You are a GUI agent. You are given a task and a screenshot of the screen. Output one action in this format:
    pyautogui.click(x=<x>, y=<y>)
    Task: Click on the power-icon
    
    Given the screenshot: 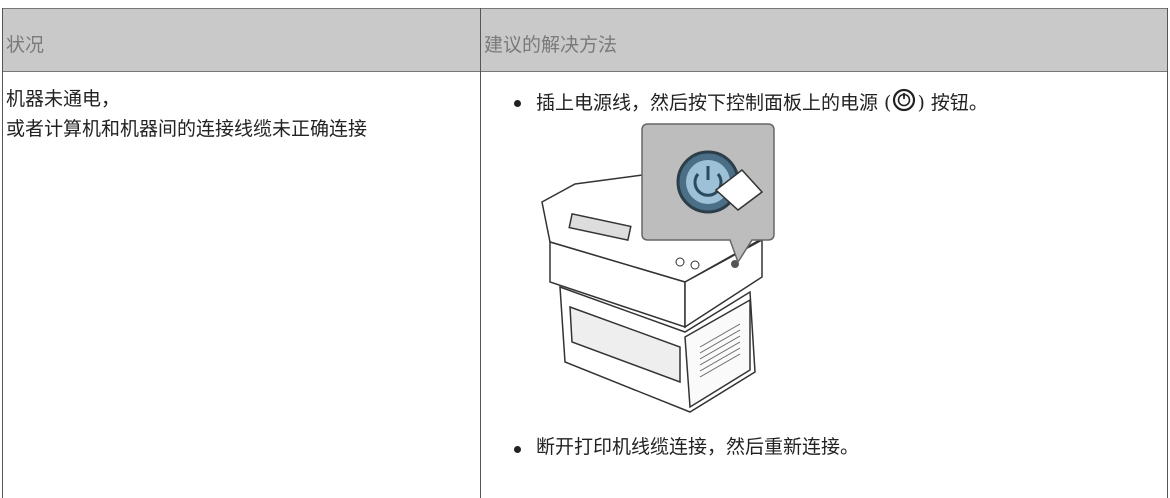 What is the action you would take?
    pyautogui.click(x=904, y=100)
    